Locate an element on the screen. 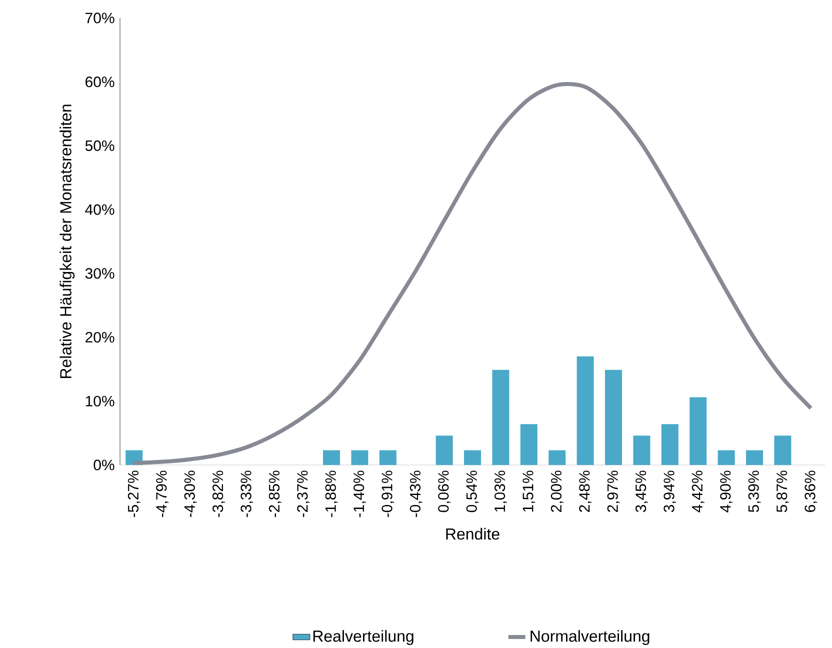 Image resolution: width=832 pixels, height=648 pixels. x-tick-label: -1,40% is located at coordinates (360, 494).